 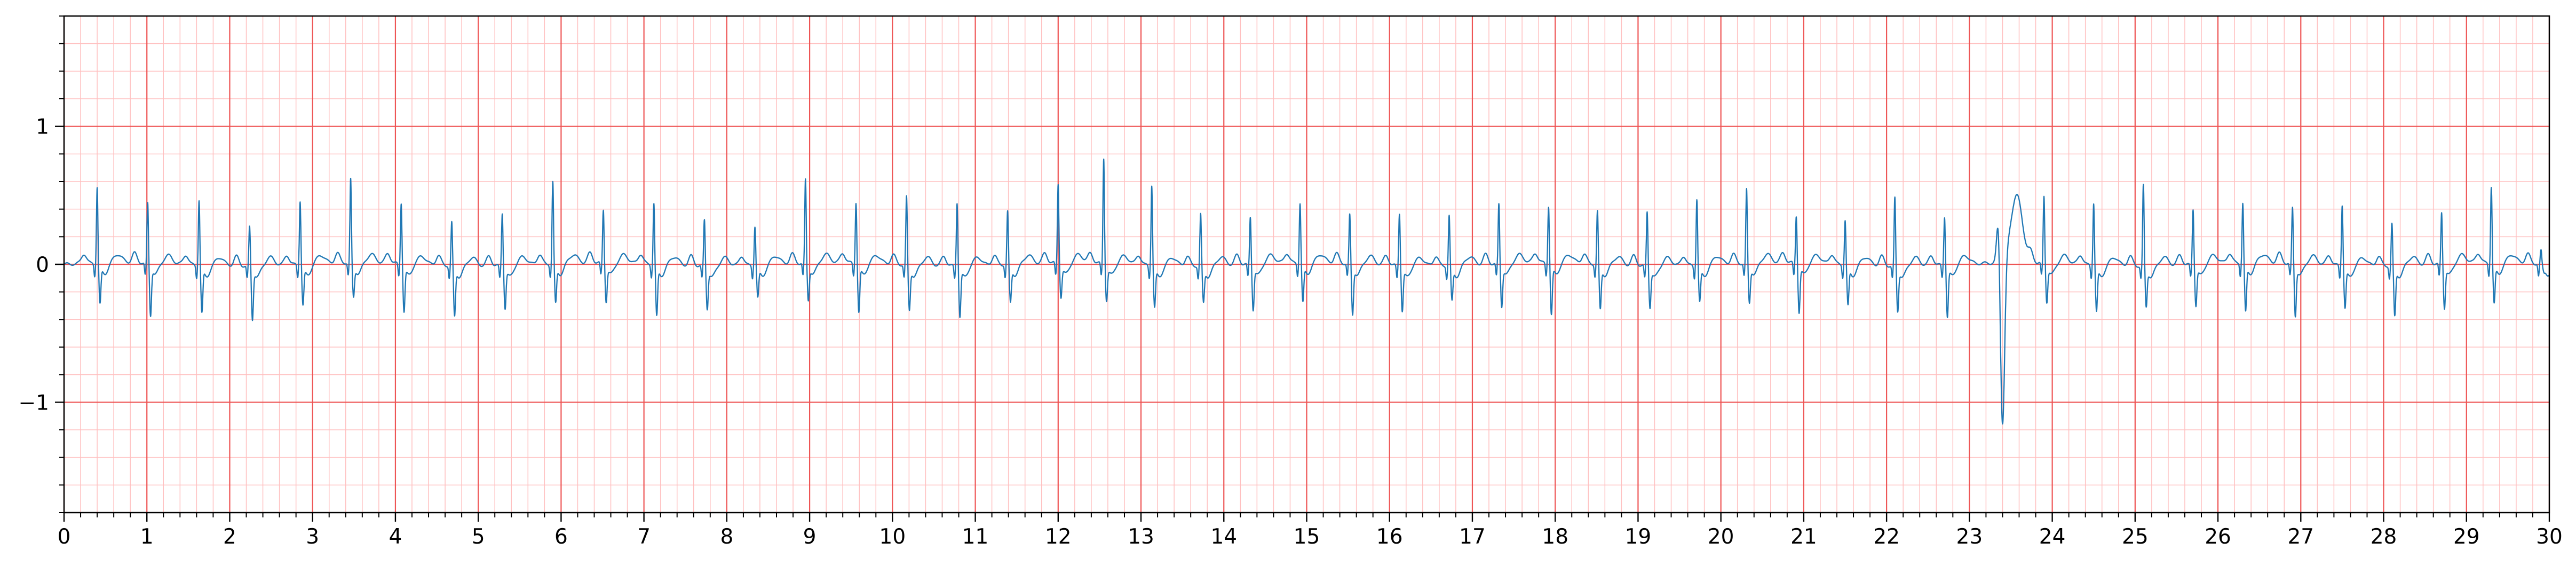 What do you see at coordinates (2466, 537) in the screenshot?
I see `x-tick-label: 29` at bounding box center [2466, 537].